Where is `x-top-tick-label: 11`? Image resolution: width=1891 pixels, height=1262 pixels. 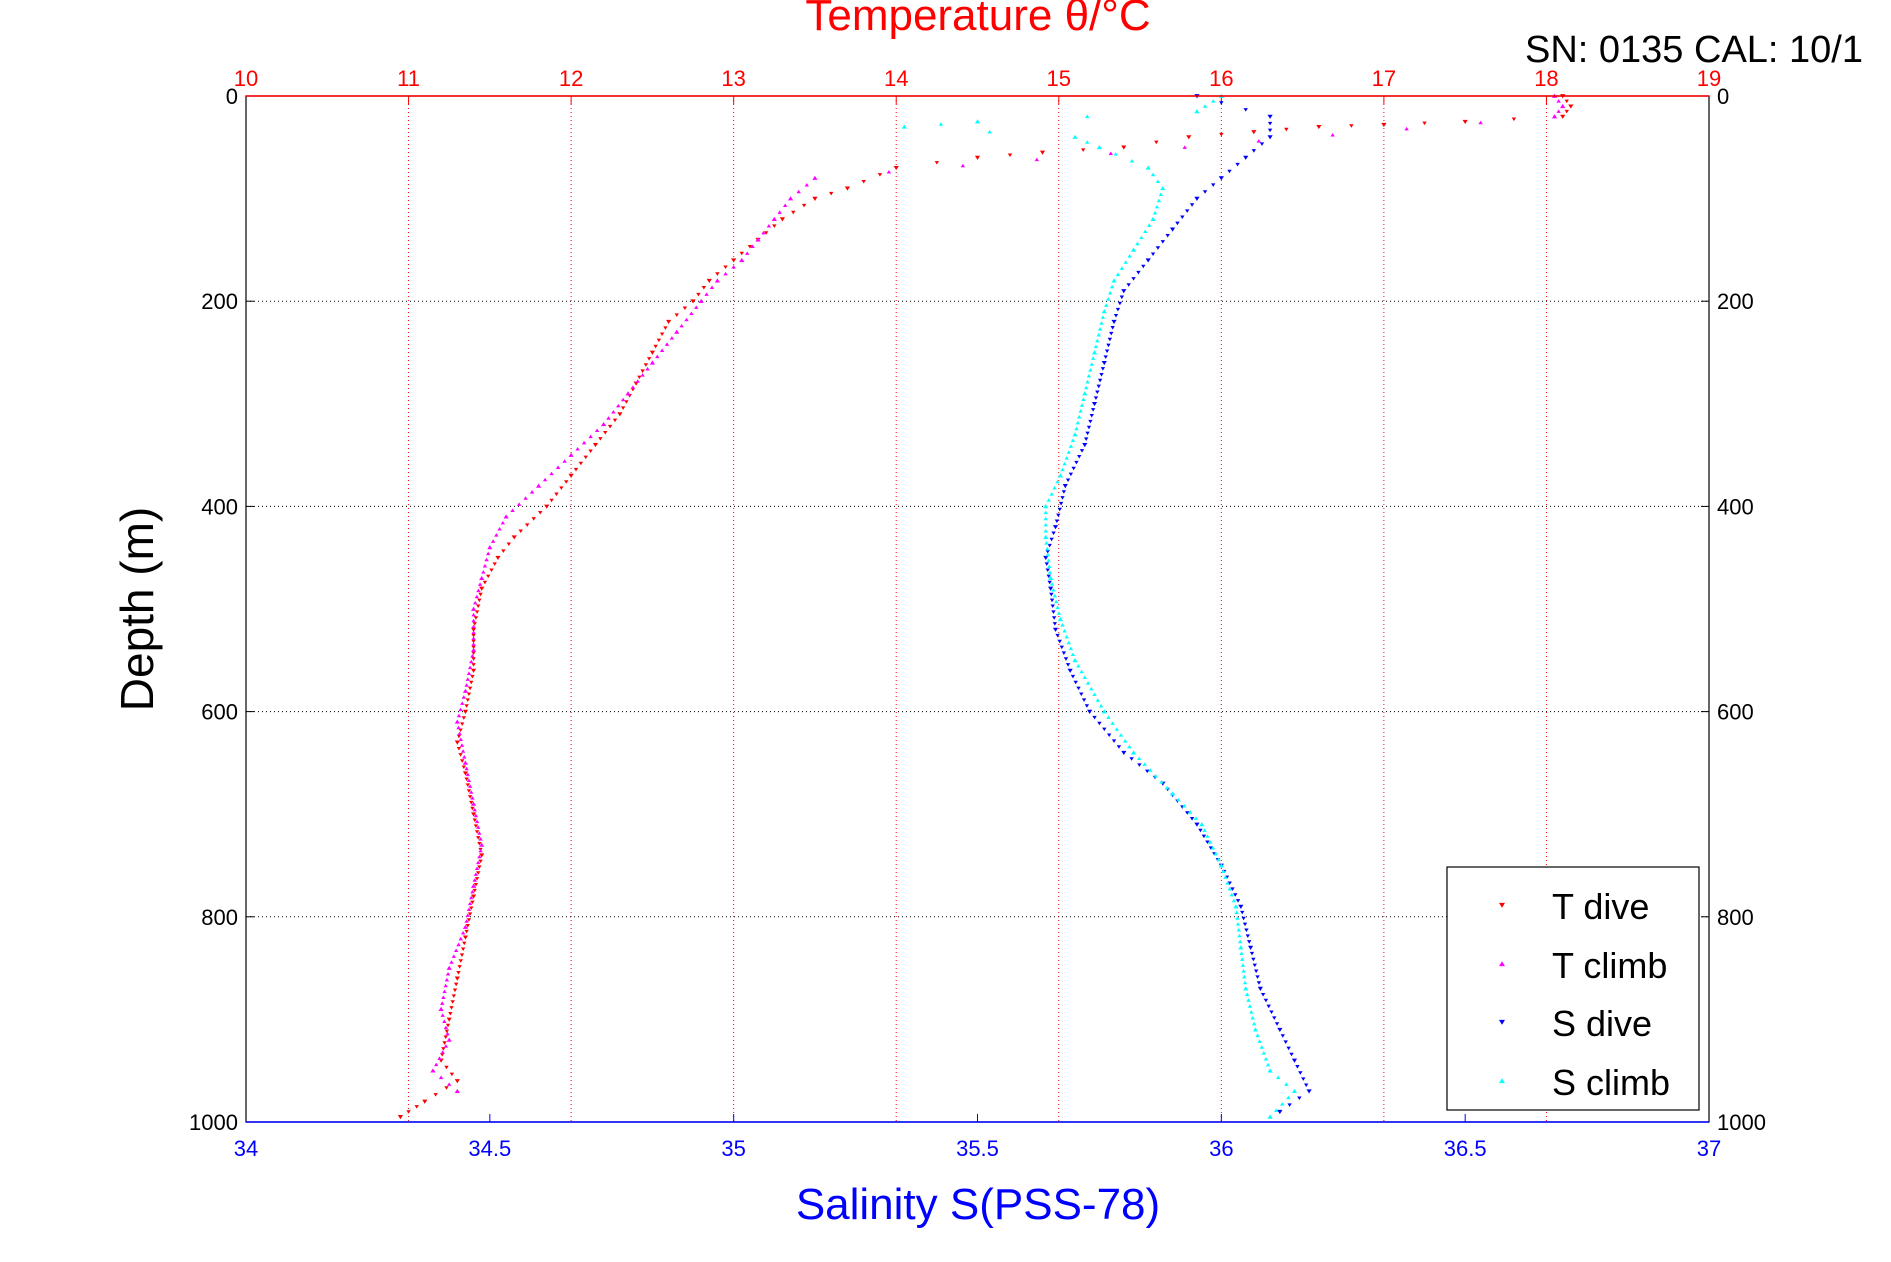 x-top-tick-label: 11 is located at coordinates (408, 78).